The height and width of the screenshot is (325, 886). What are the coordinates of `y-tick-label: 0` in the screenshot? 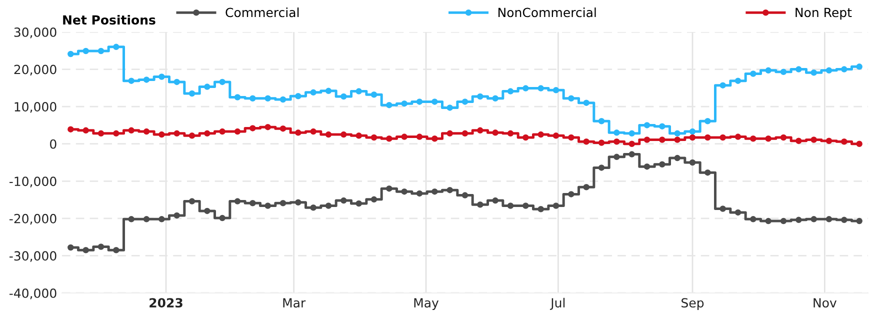 It's located at (53, 144).